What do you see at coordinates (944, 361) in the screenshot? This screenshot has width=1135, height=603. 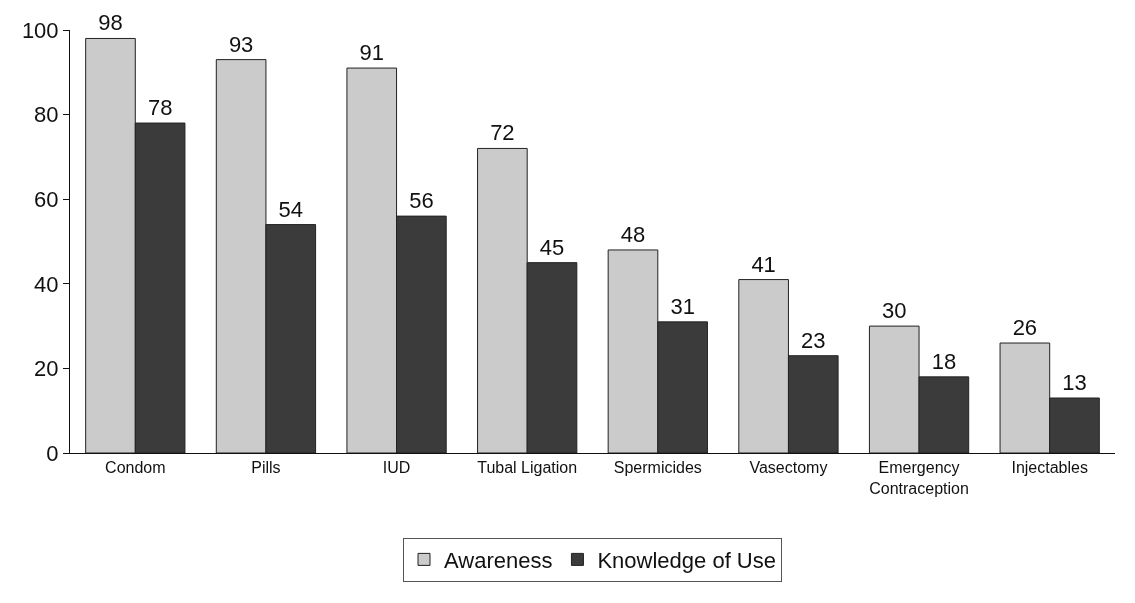 I see `data-label: 18` at bounding box center [944, 361].